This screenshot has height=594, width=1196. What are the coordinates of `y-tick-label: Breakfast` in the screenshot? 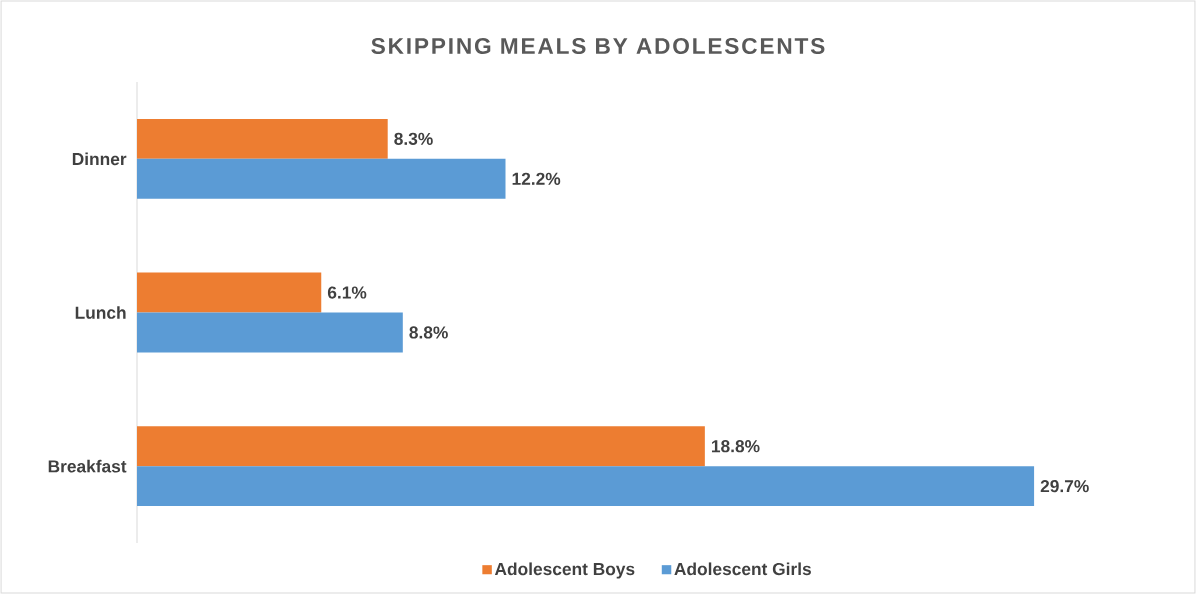 It's located at (87, 466).